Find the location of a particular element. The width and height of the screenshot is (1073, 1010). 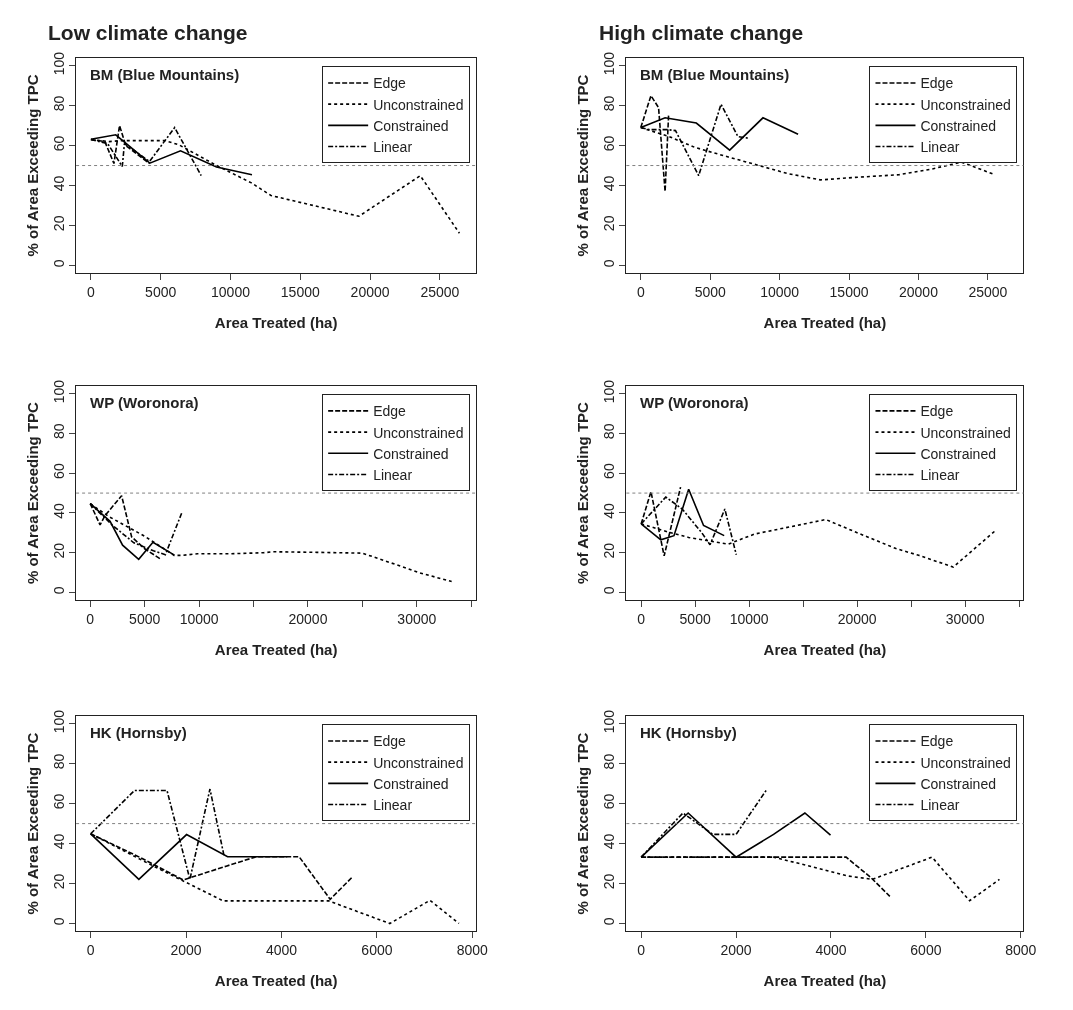

x-tick-label: 2000 is located at coordinates (186, 950).